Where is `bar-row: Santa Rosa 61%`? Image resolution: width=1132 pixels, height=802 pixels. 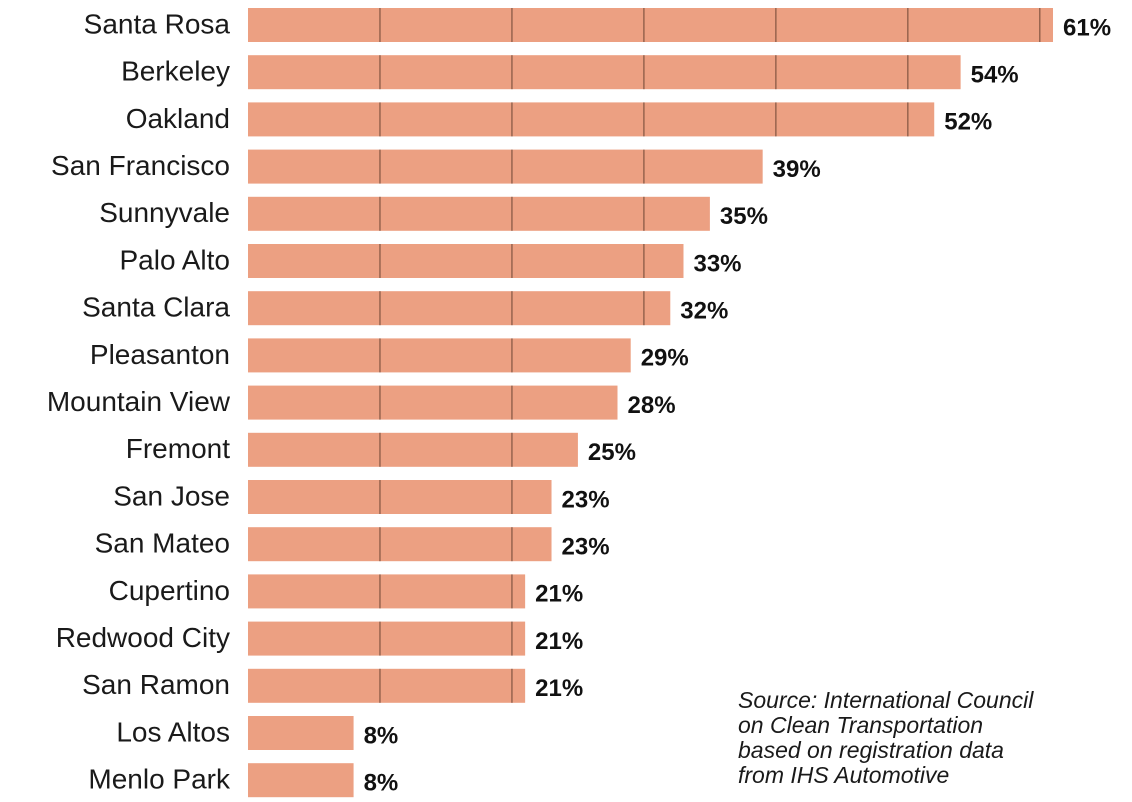 bar-row: Santa Rosa 61% is located at coordinates (597, 25).